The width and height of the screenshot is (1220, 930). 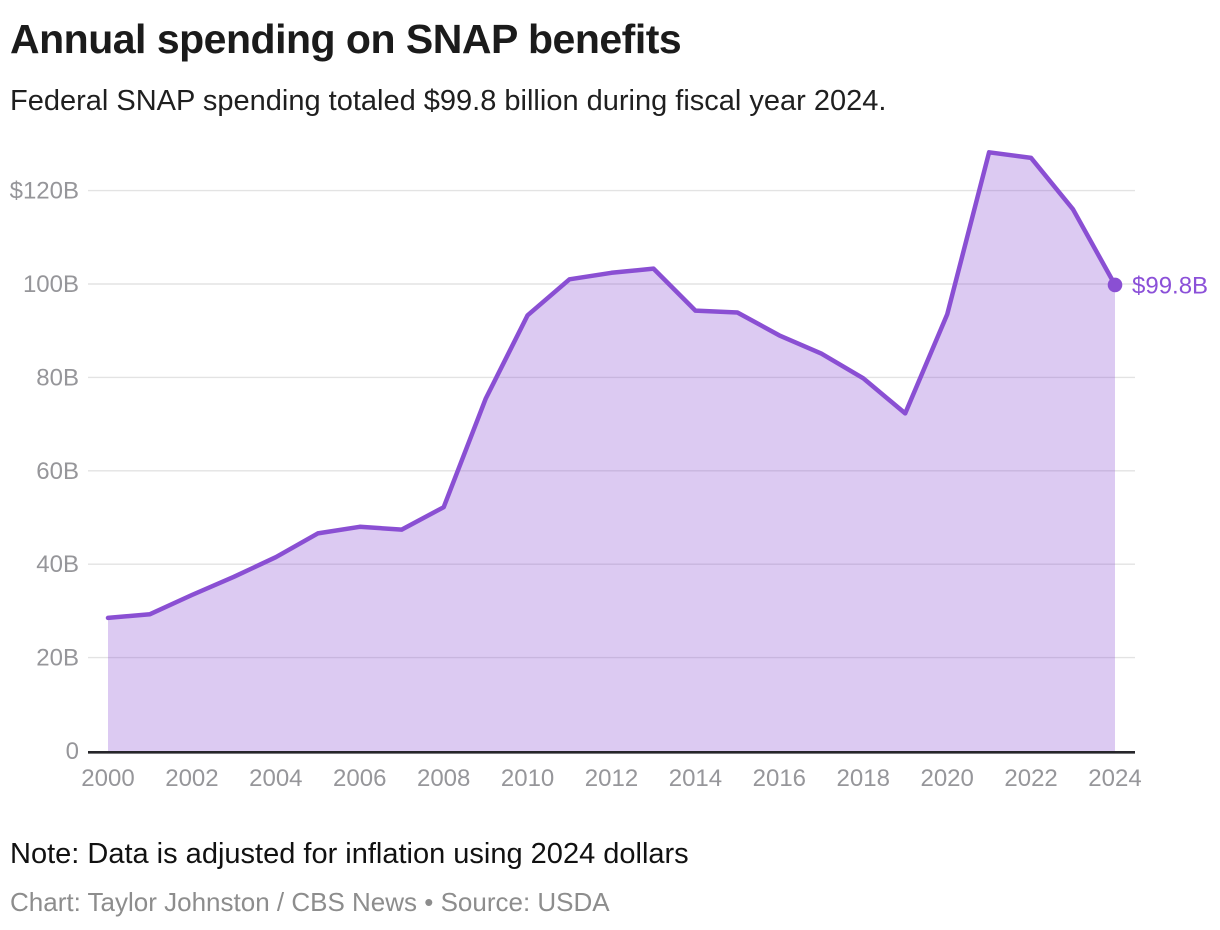 I want to click on y-tick-label: 60B, so click(x=57, y=471).